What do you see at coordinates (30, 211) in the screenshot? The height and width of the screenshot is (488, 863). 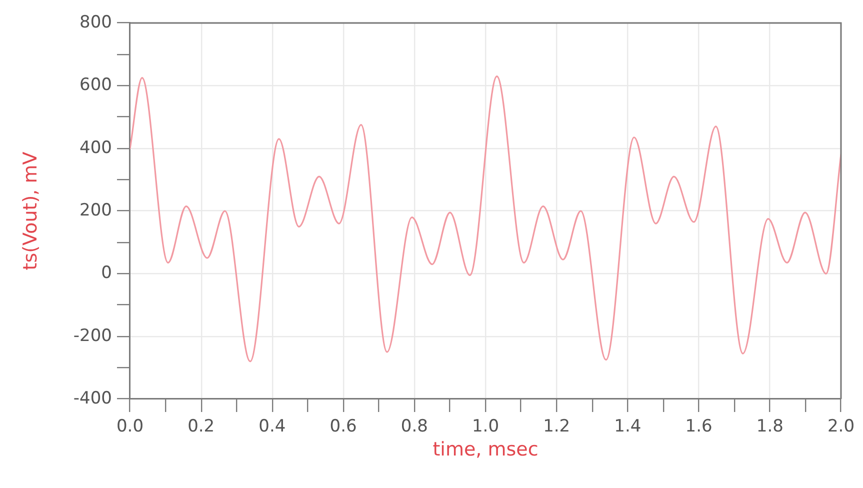 I see `y-axis-title: ts(Vout), mV` at bounding box center [30, 211].